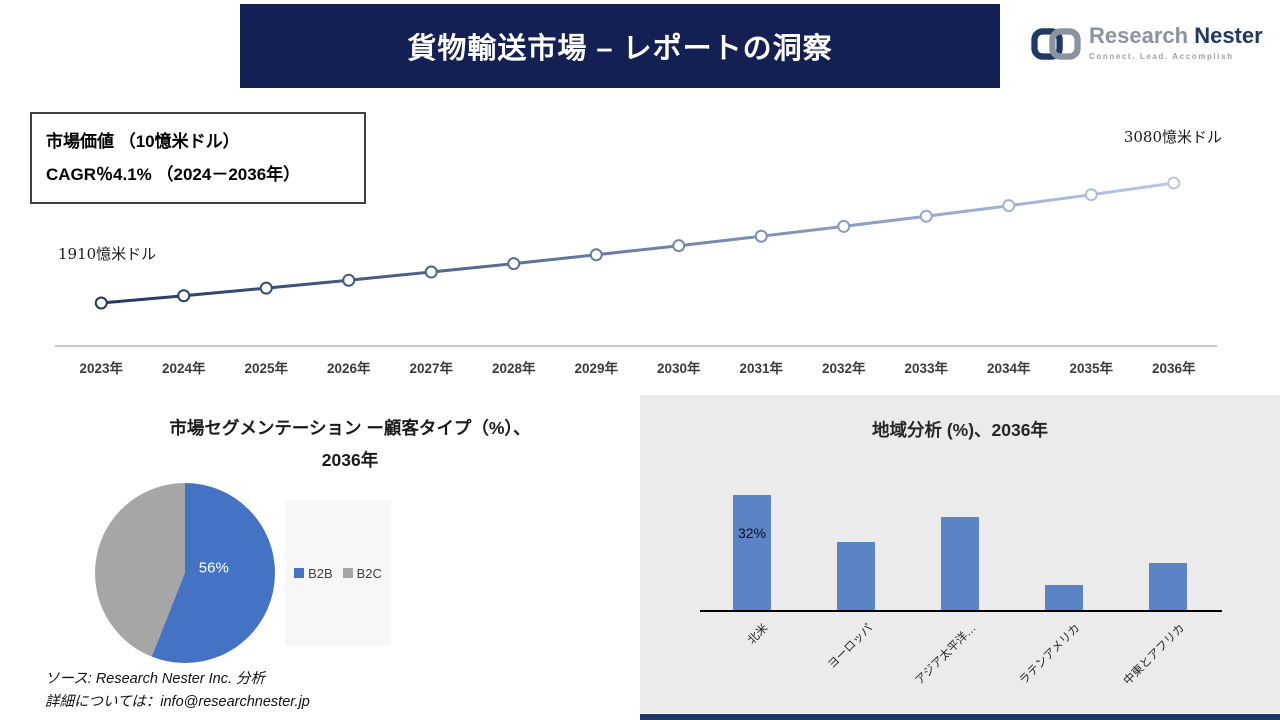 The image size is (1280, 720). Describe the element at coordinates (850, 647) in the screenshot. I see `bar-category-label: ヨーロッパ` at that location.